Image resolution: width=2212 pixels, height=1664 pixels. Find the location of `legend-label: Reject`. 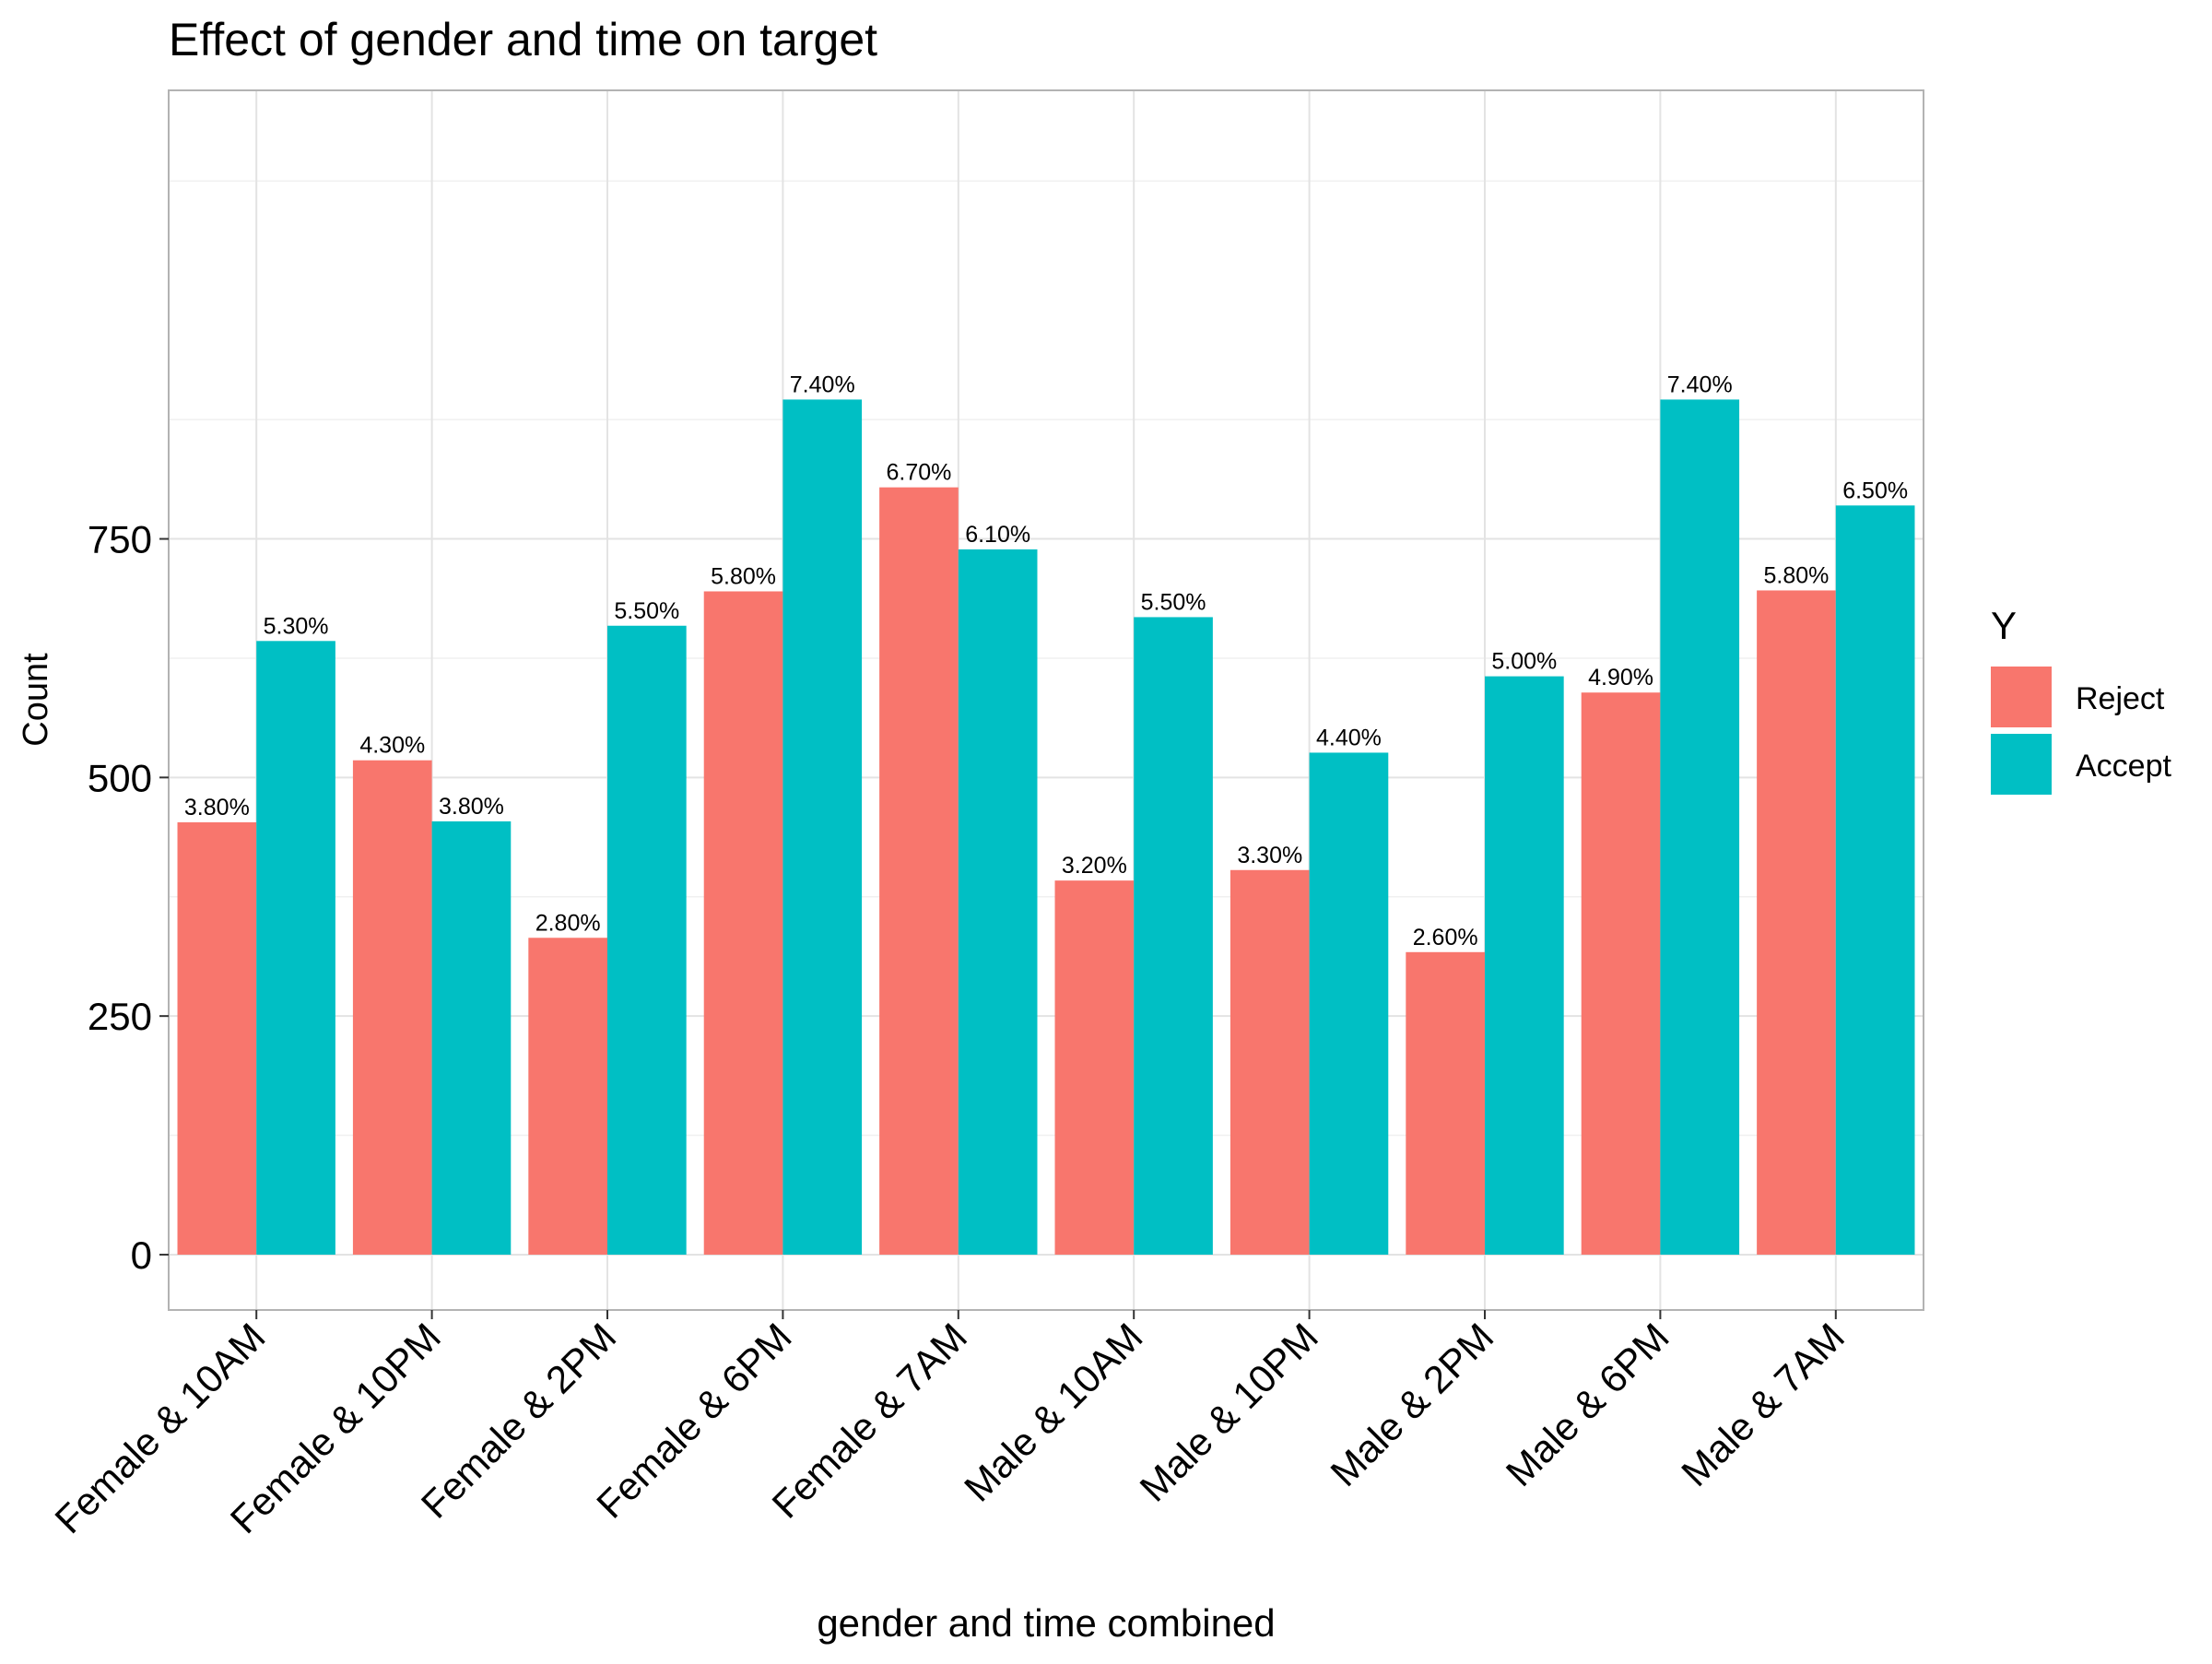

legend-label: Reject is located at coordinates (2120, 698).